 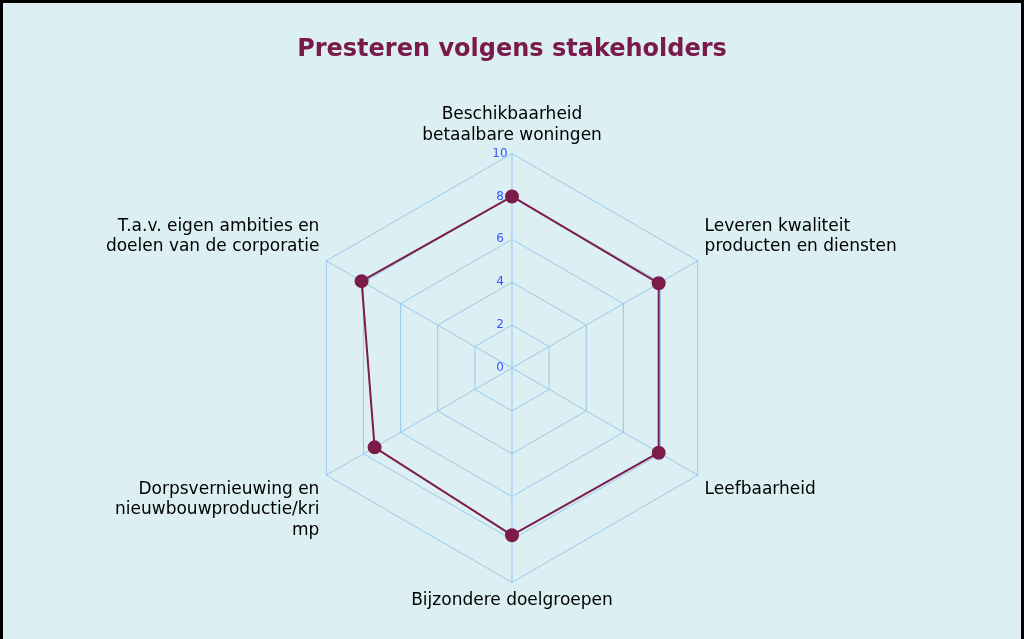 What do you see at coordinates (500, 324) in the screenshot?
I see `y-tick-label: 2` at bounding box center [500, 324].